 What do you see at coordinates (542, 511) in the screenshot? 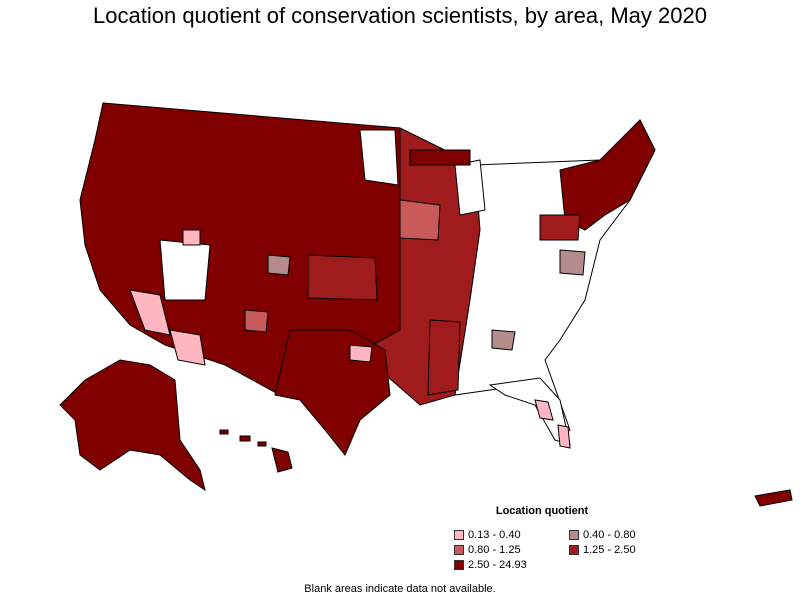
I see `legend-title: Location quotient` at bounding box center [542, 511].